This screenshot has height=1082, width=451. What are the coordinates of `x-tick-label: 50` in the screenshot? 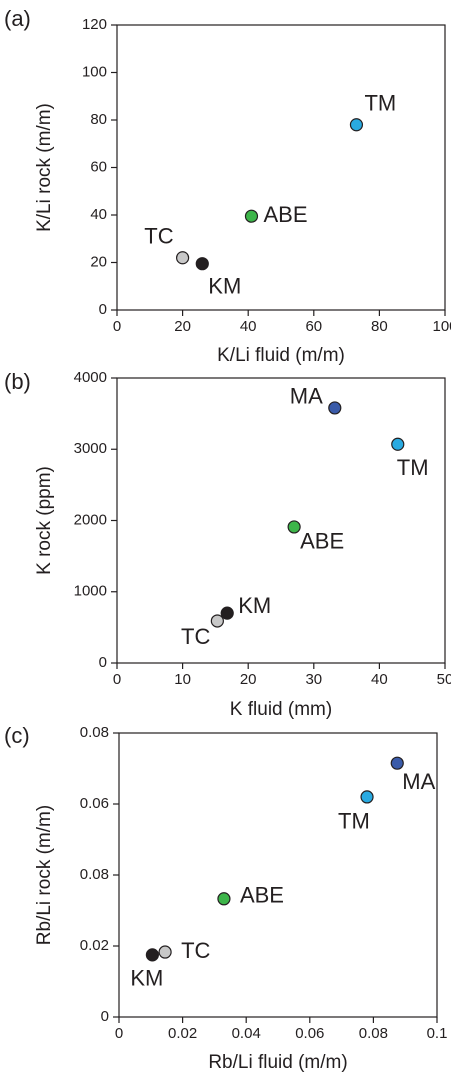 It's located at (444, 679).